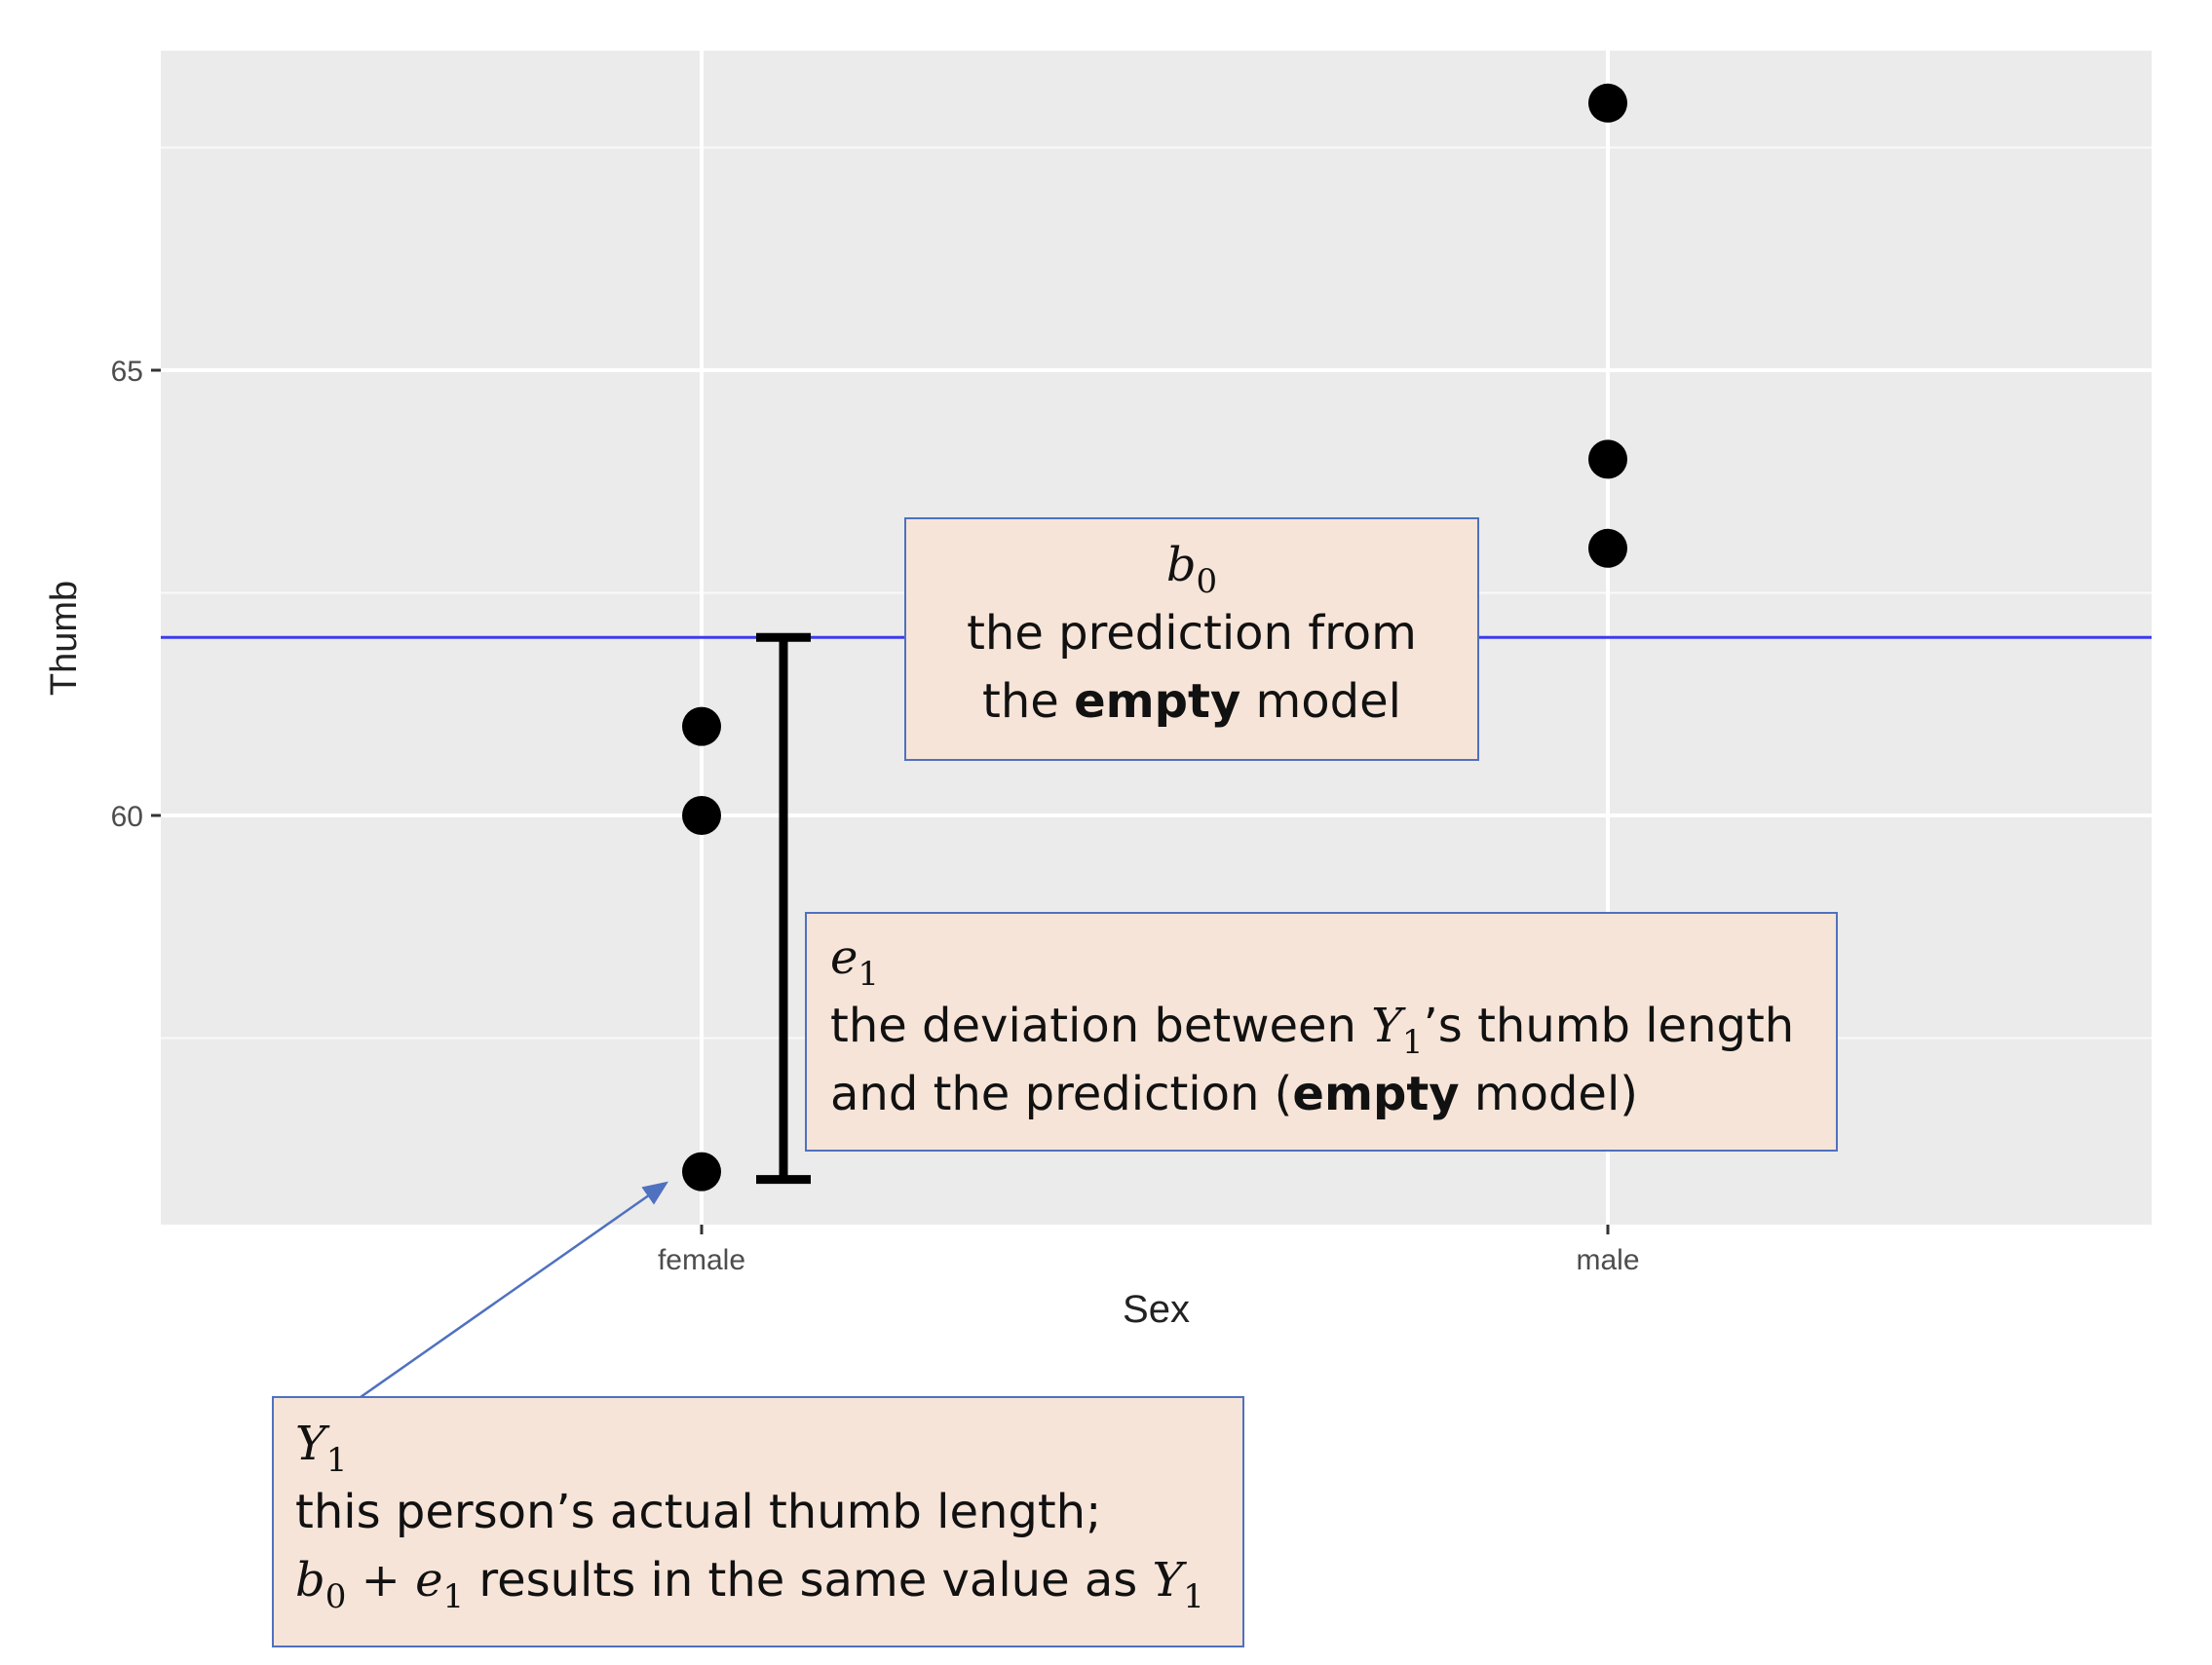 Image resolution: width=2212 pixels, height=1665 pixels. What do you see at coordinates (453, 1596) in the screenshot?
I see `y1-line-2-e-subscript: 1` at bounding box center [453, 1596].